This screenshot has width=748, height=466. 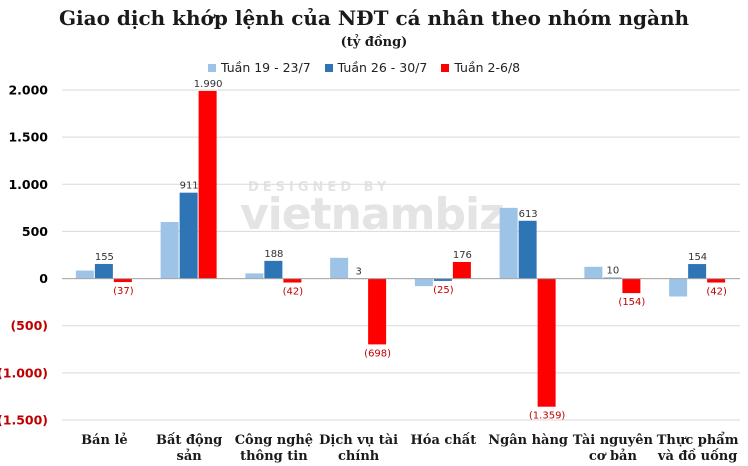 What do you see at coordinates (358, 271) in the screenshot?
I see `data-label: 3` at bounding box center [358, 271].